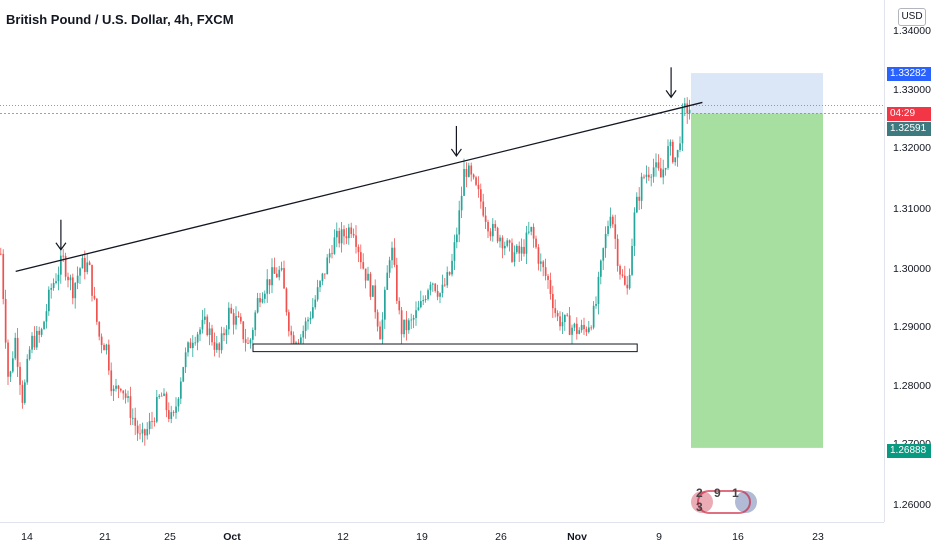 This screenshot has width=932, height=551. What do you see at coordinates (818, 537) in the screenshot?
I see `time-tick: 23` at bounding box center [818, 537].